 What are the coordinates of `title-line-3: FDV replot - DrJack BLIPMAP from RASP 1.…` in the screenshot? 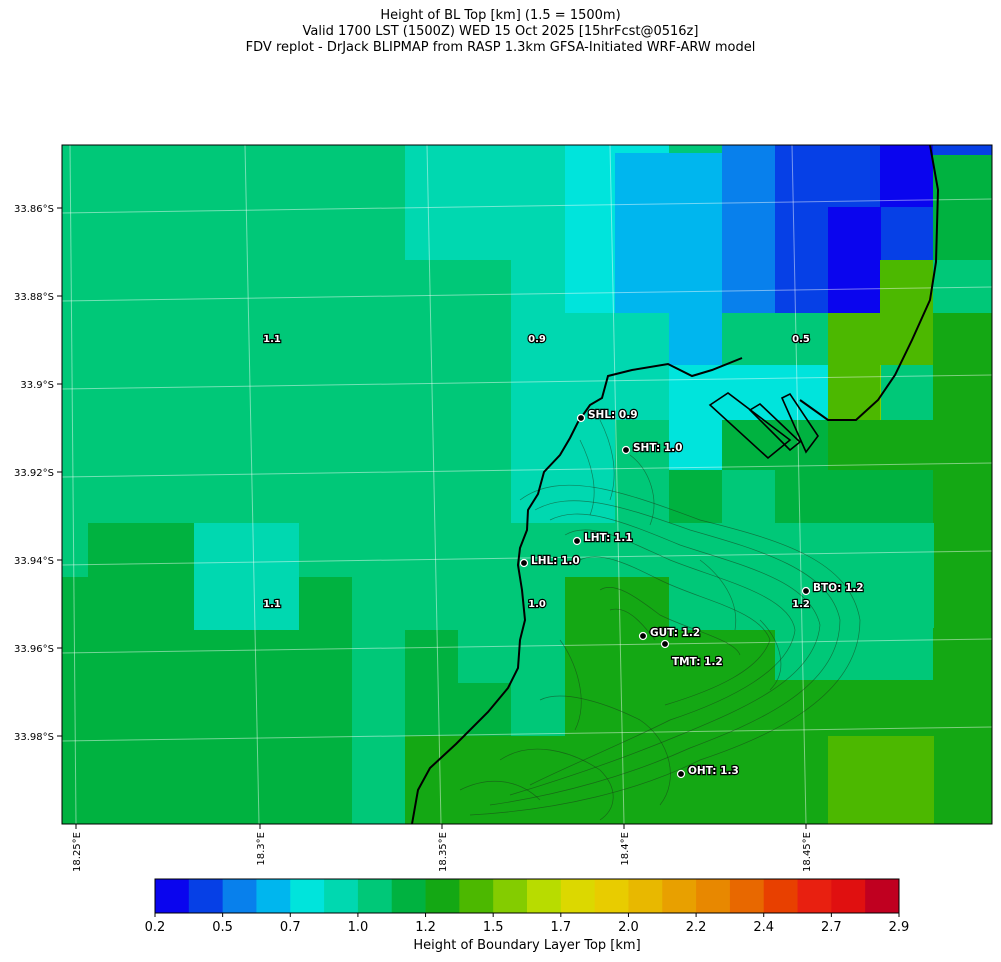 It's located at (500, 47).